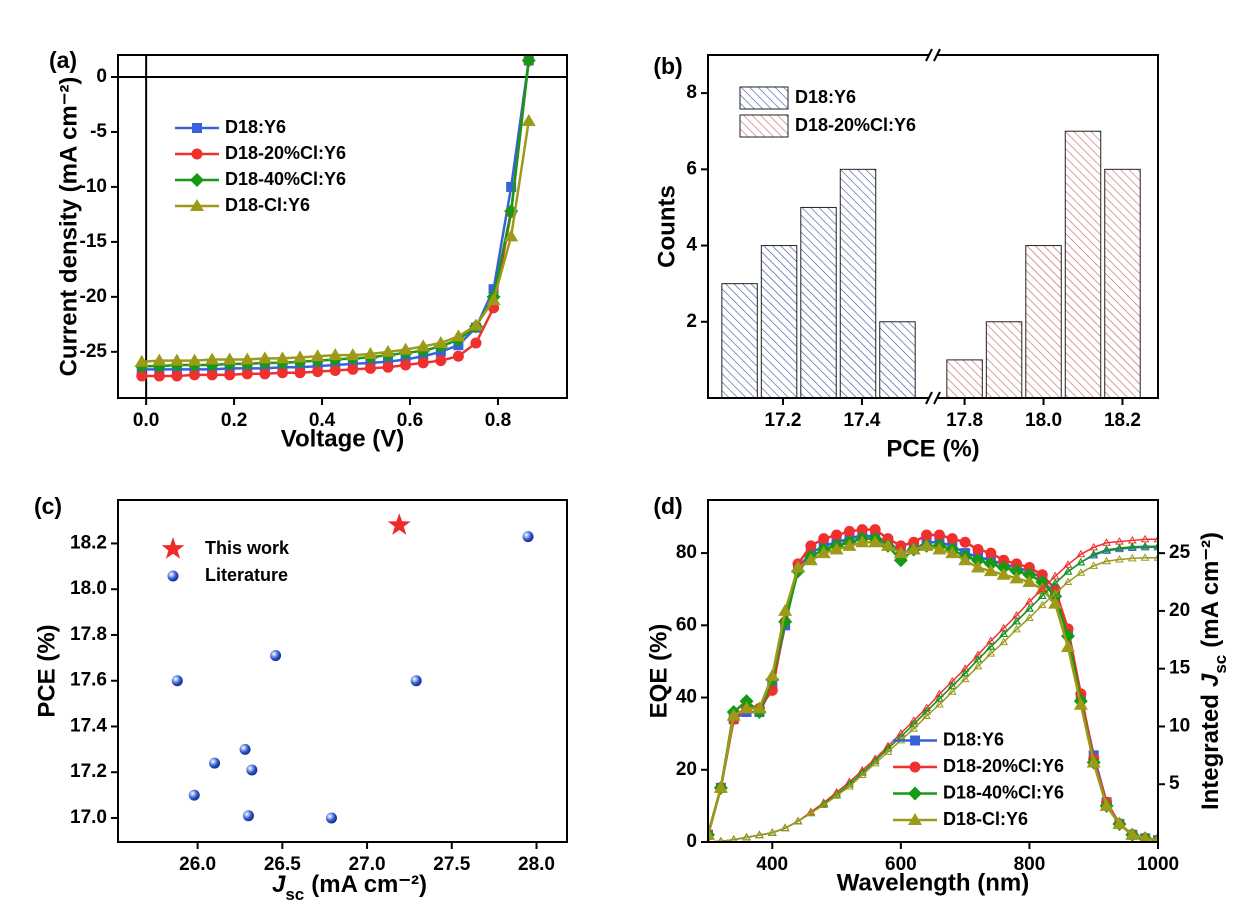  What do you see at coordinates (146, 420) in the screenshot?
I see `x-tick-label: 0.0` at bounding box center [146, 420].